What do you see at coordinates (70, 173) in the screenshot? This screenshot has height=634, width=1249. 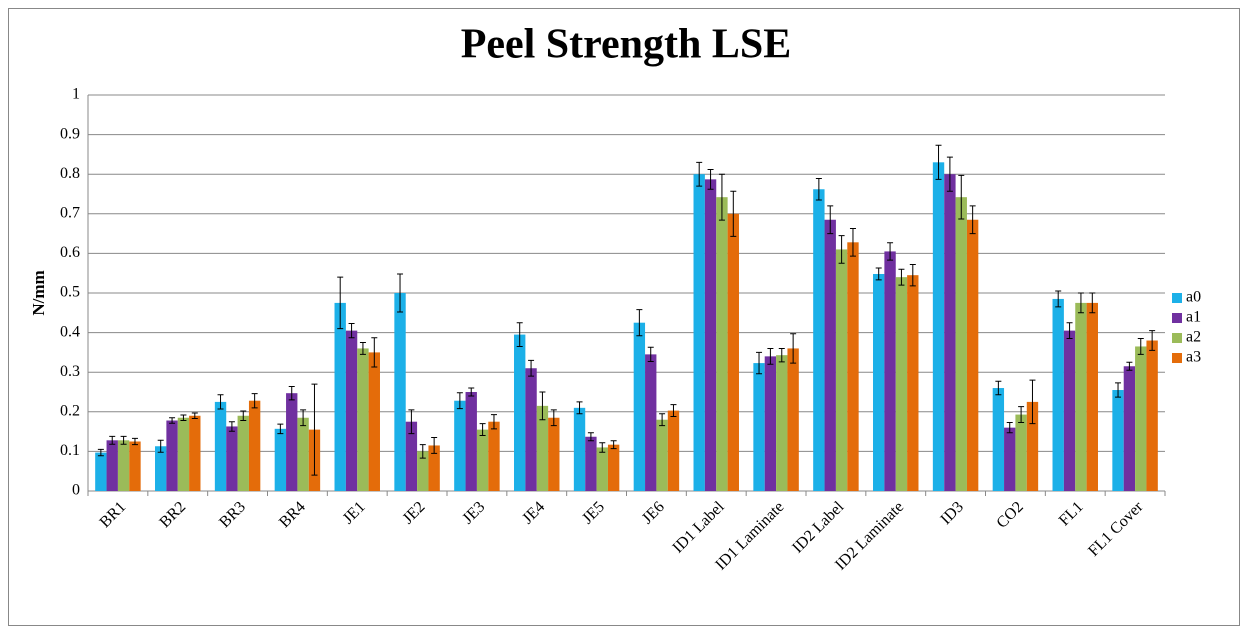 I see `y-tick-label: 0.8` at bounding box center [70, 173].